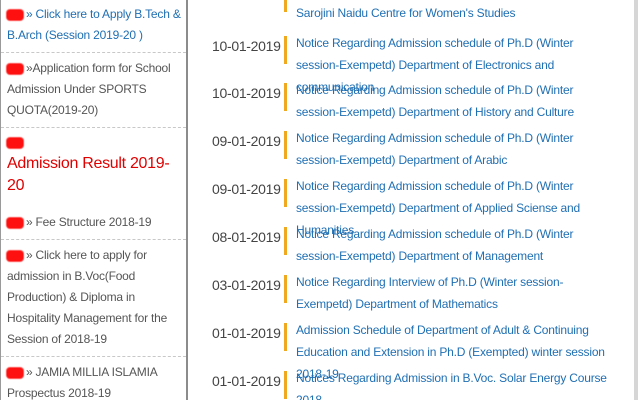 This screenshot has width=638, height=400. Describe the element at coordinates (246, 285) in the screenshot. I see `notice-date: 03-01-2019` at that location.